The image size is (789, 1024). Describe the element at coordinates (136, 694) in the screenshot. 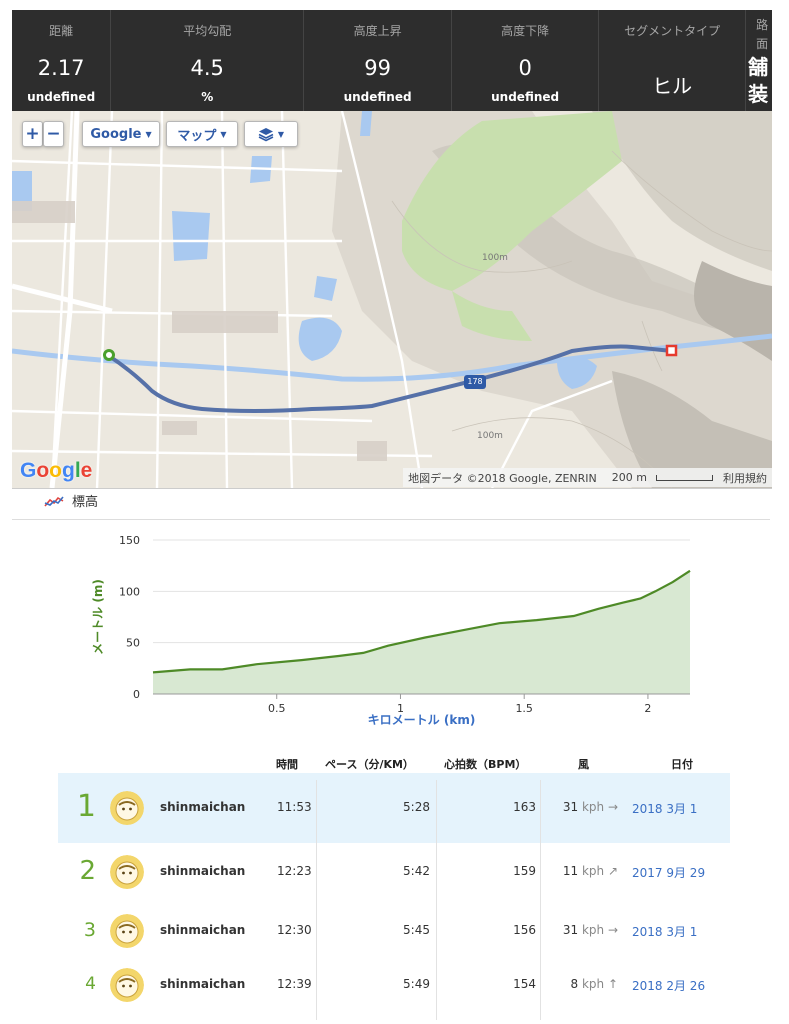

I see `y-tick-label: 0` at that location.